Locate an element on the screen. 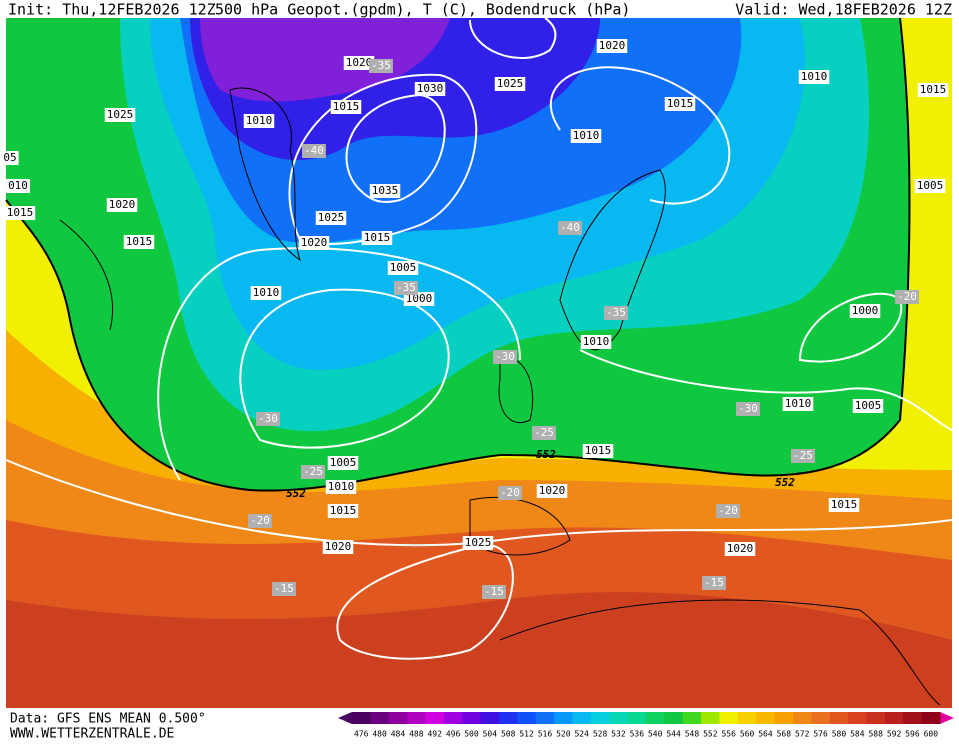 The height and width of the screenshot is (745, 959). isobar-label: 1035 is located at coordinates (385, 190).